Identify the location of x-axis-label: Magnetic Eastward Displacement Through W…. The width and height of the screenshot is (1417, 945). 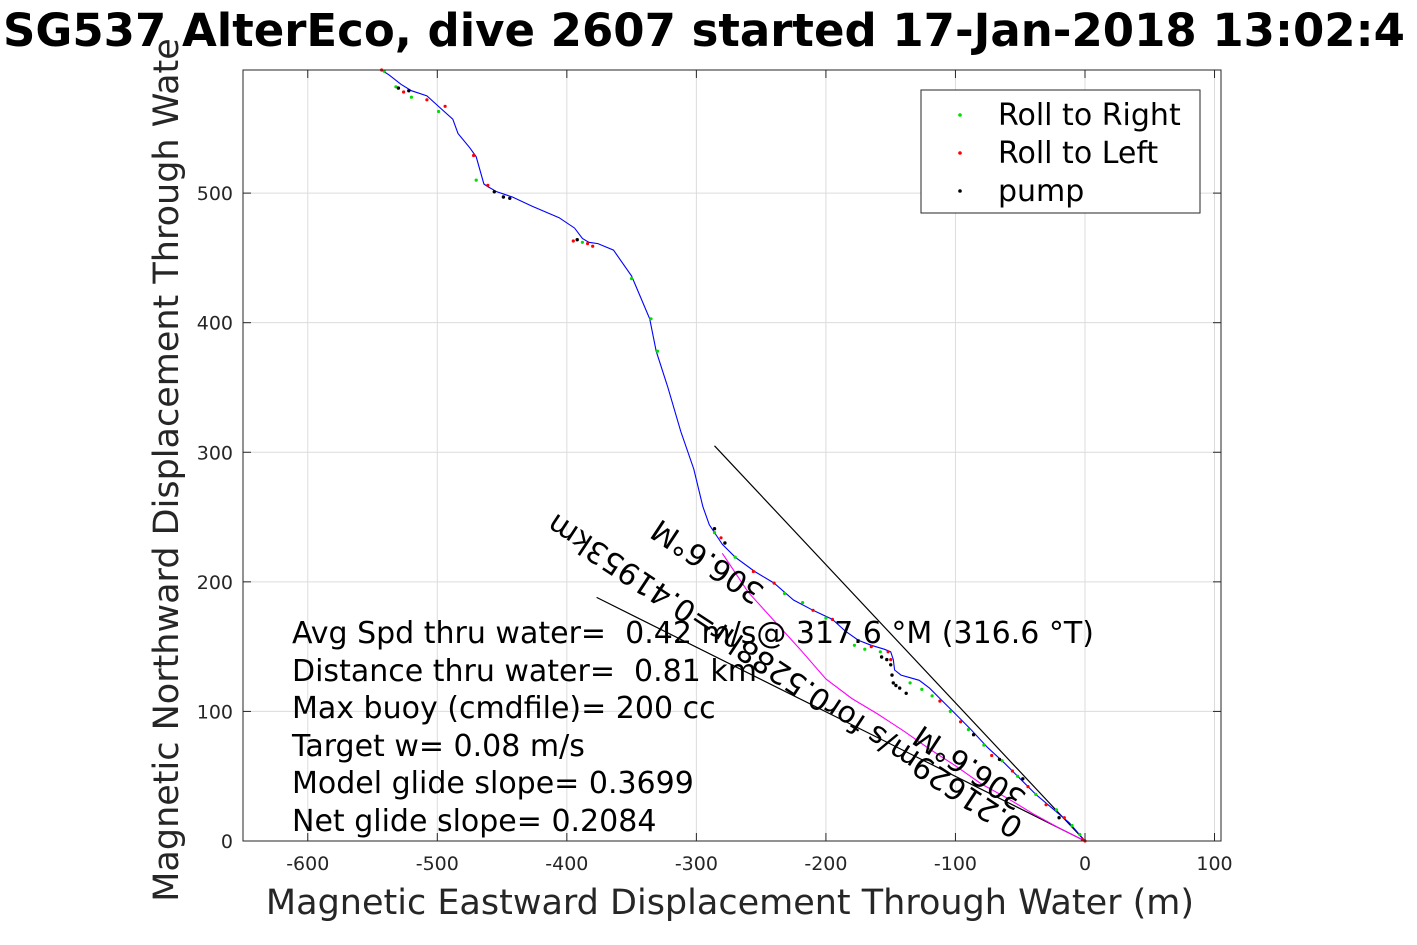
(730, 903).